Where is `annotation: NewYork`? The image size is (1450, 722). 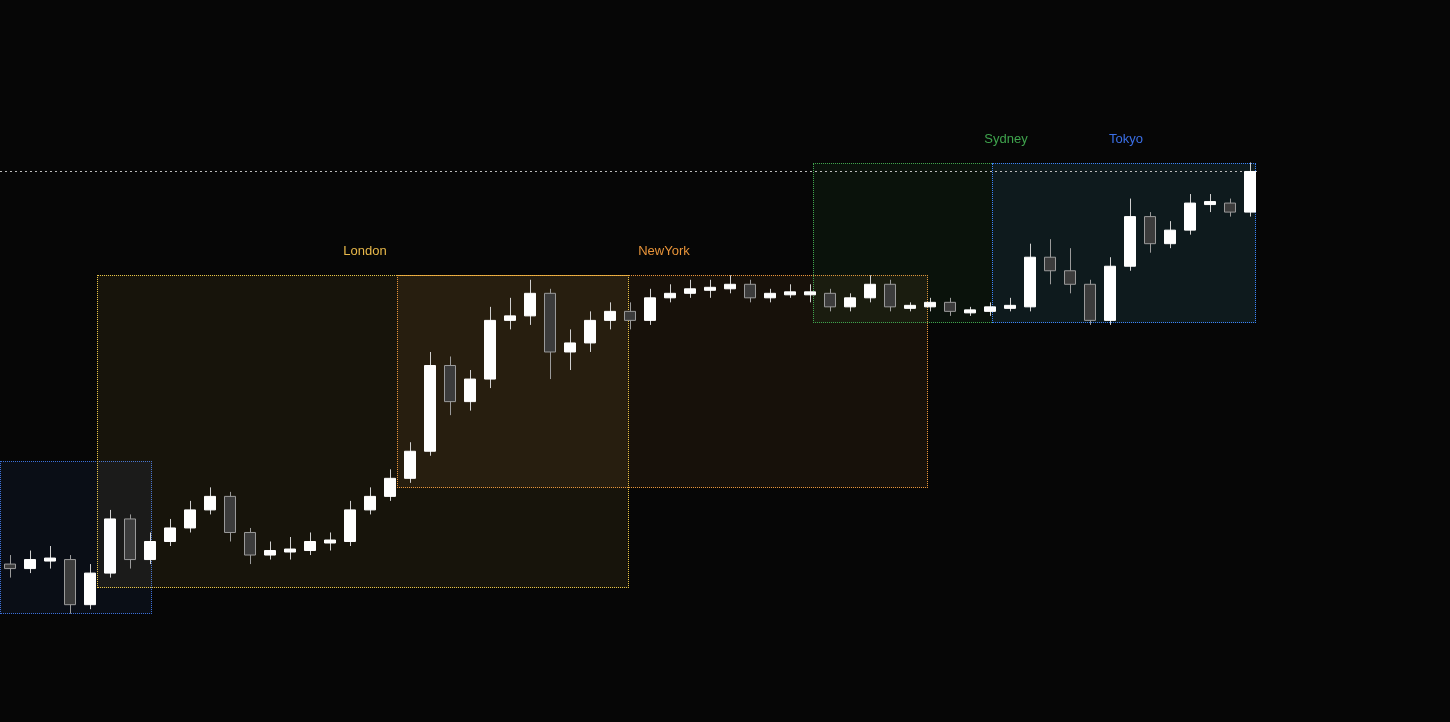 annotation: NewYork is located at coordinates (664, 250).